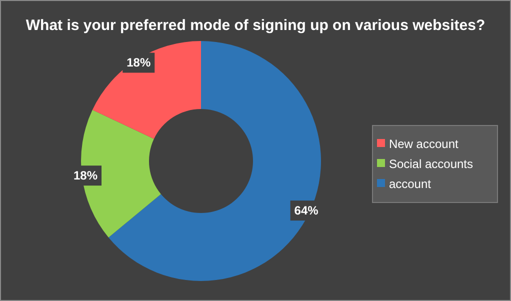 The height and width of the screenshot is (301, 511). Describe the element at coordinates (409, 183) in the screenshot. I see `legend-label: account` at that location.